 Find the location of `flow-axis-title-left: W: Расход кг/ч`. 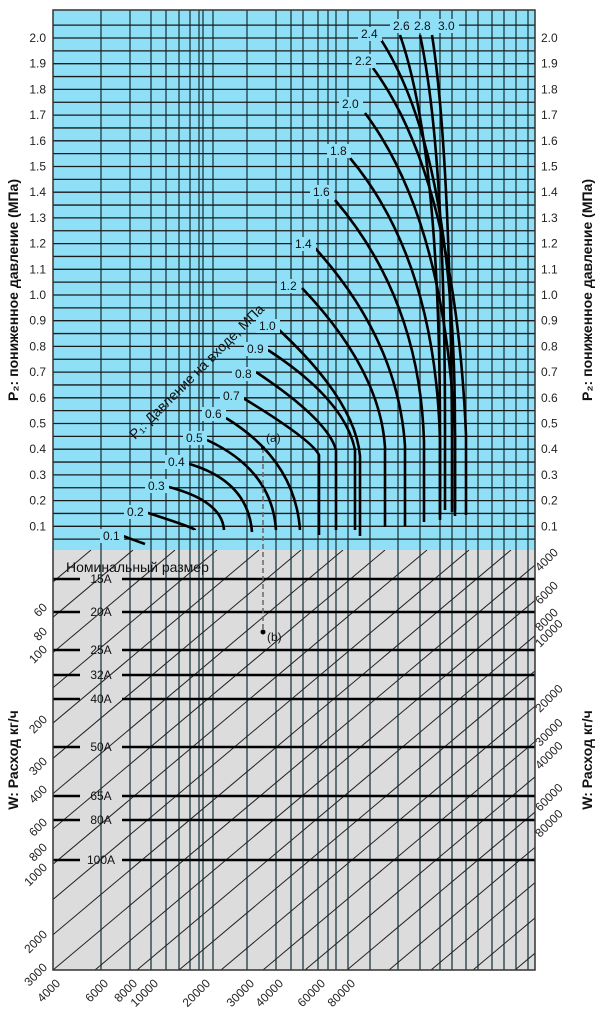

flow-axis-title-left: W: Расход кг/ч is located at coordinates (13, 760).